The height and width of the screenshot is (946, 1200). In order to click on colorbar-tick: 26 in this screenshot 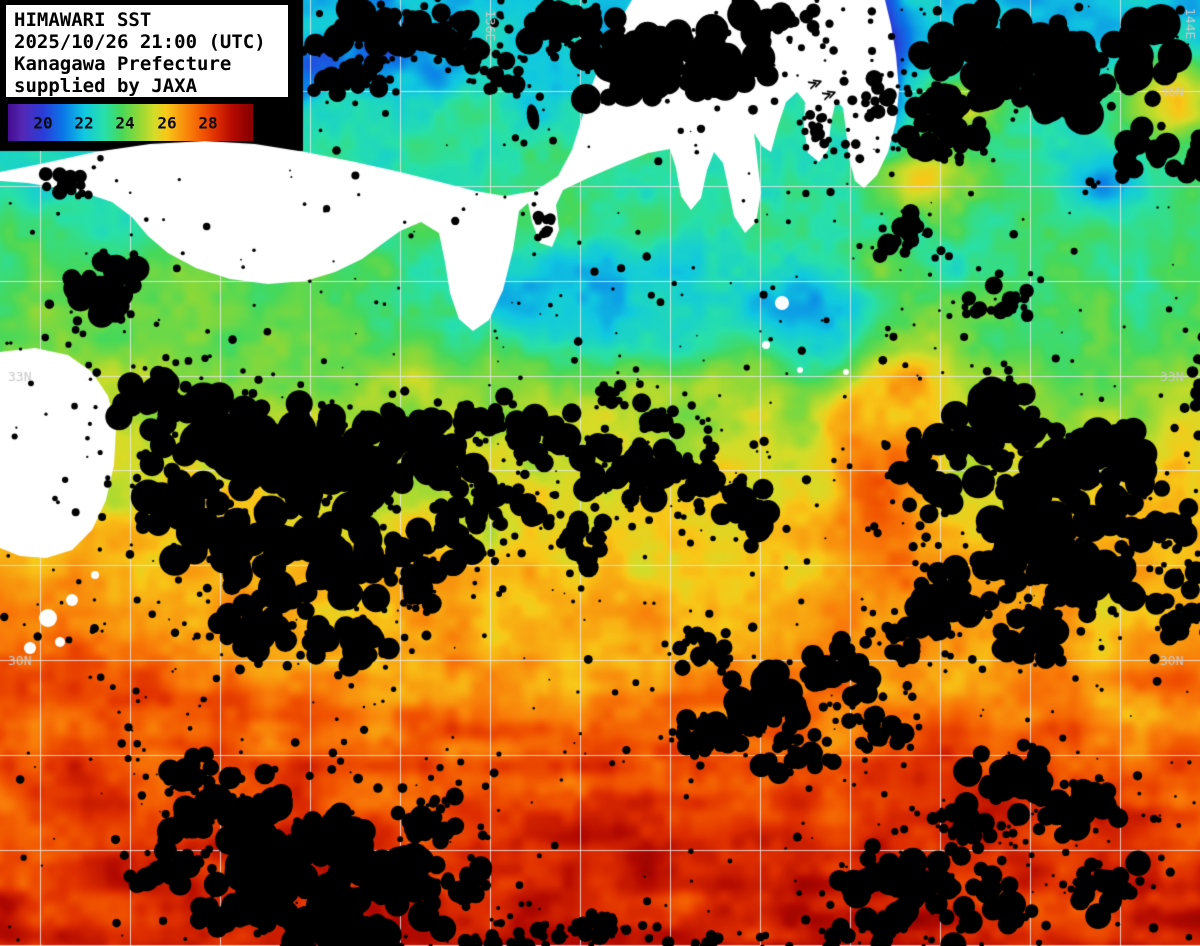, I will do `click(167, 122)`.